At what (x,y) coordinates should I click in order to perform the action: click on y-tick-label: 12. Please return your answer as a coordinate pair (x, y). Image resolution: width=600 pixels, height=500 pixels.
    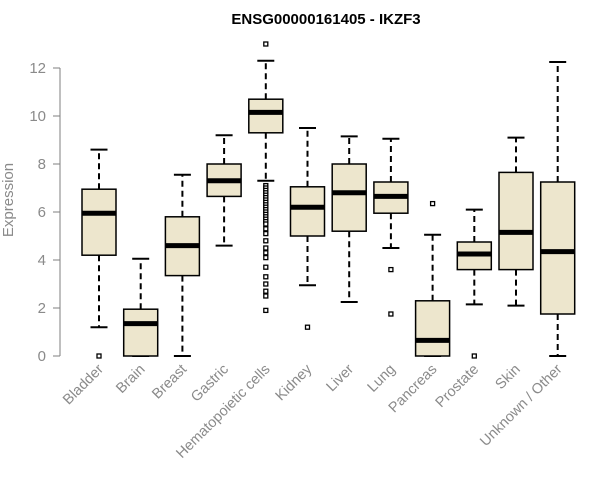
    Looking at the image, I should click on (37, 68).